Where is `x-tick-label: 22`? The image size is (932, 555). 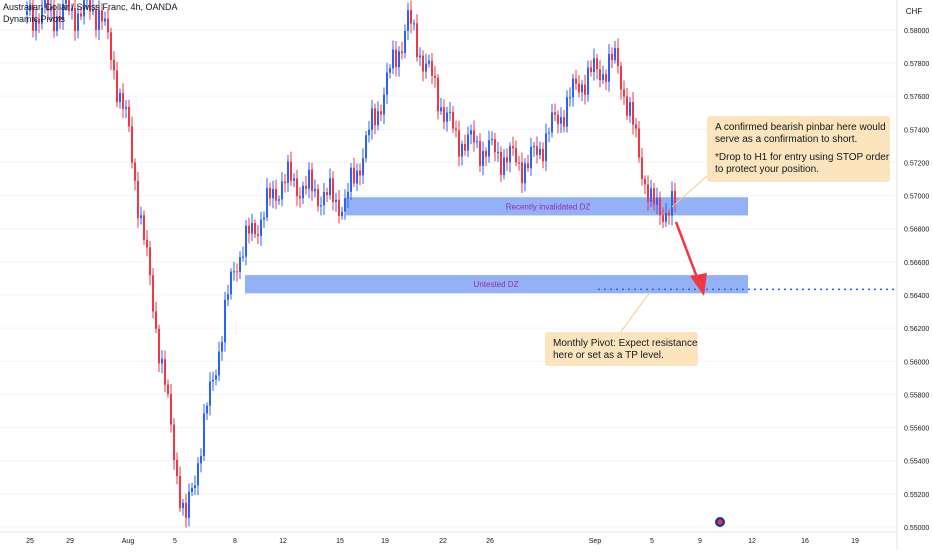 x-tick-label: 22 is located at coordinates (443, 541).